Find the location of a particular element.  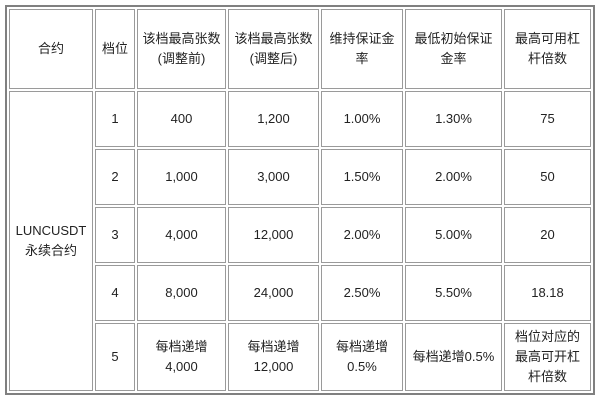

tier-cell: 1 is located at coordinates (115, 119).